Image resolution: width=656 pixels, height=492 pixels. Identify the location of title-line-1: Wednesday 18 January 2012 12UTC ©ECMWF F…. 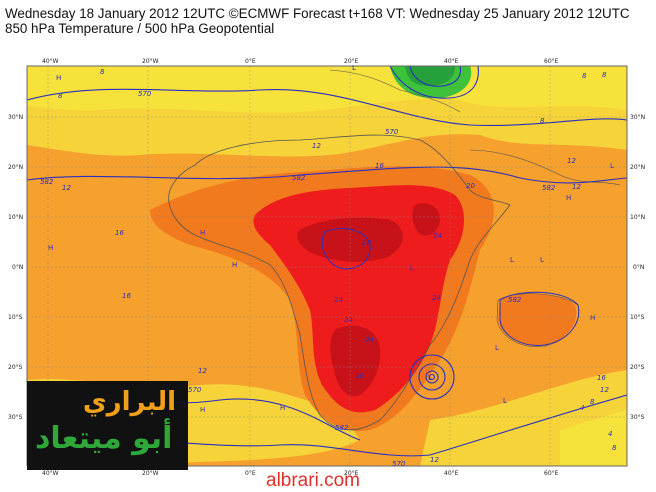
(317, 13).